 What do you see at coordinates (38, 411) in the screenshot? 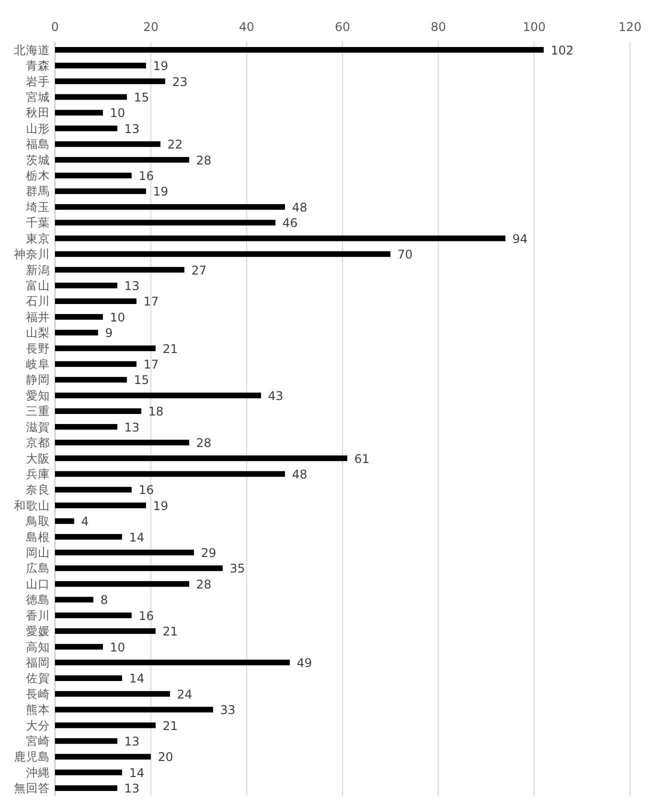
I see `category-label: 三重` at bounding box center [38, 411].